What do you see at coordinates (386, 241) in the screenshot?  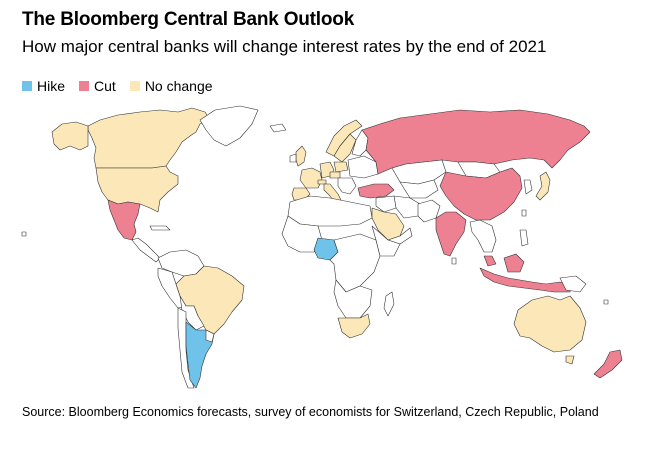 I see `country-horn-of-africa` at bounding box center [386, 241].